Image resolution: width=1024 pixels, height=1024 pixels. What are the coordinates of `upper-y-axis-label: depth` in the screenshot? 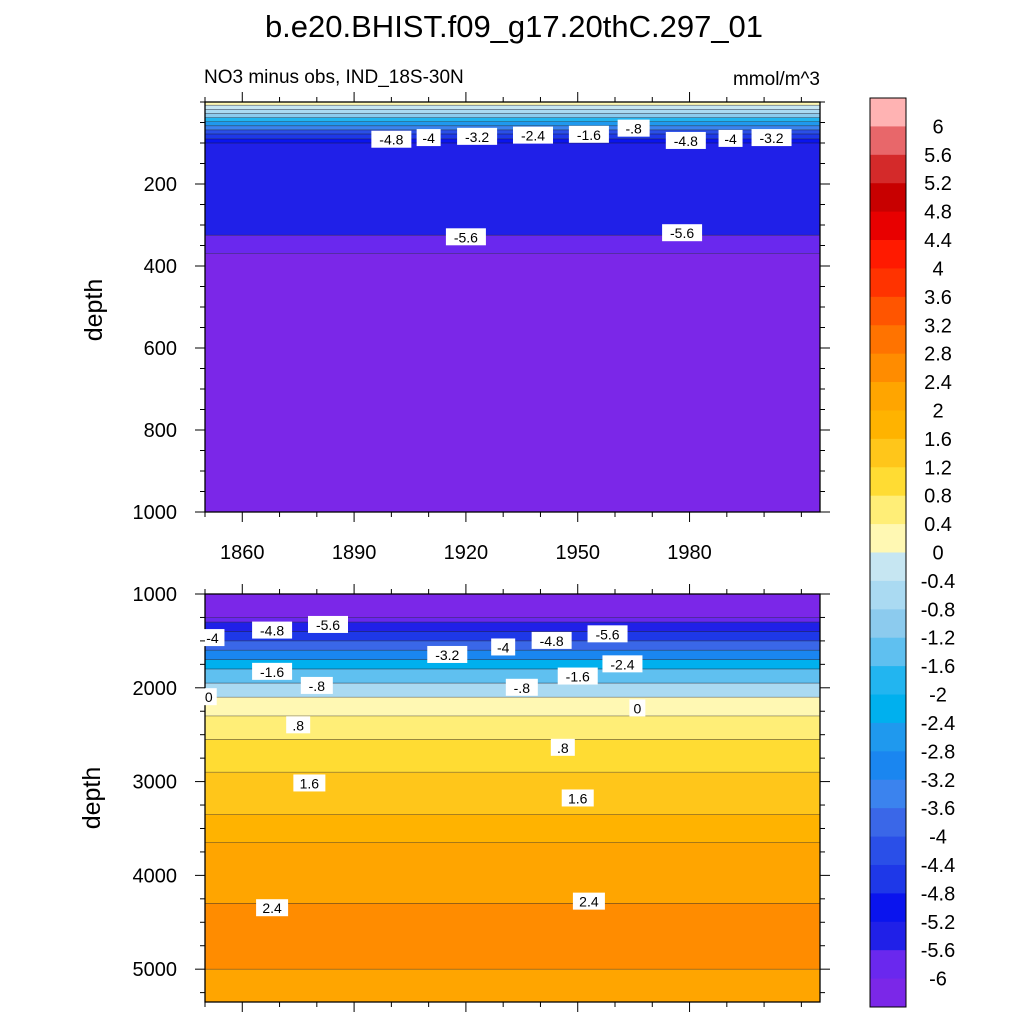 It's located at (94, 310).